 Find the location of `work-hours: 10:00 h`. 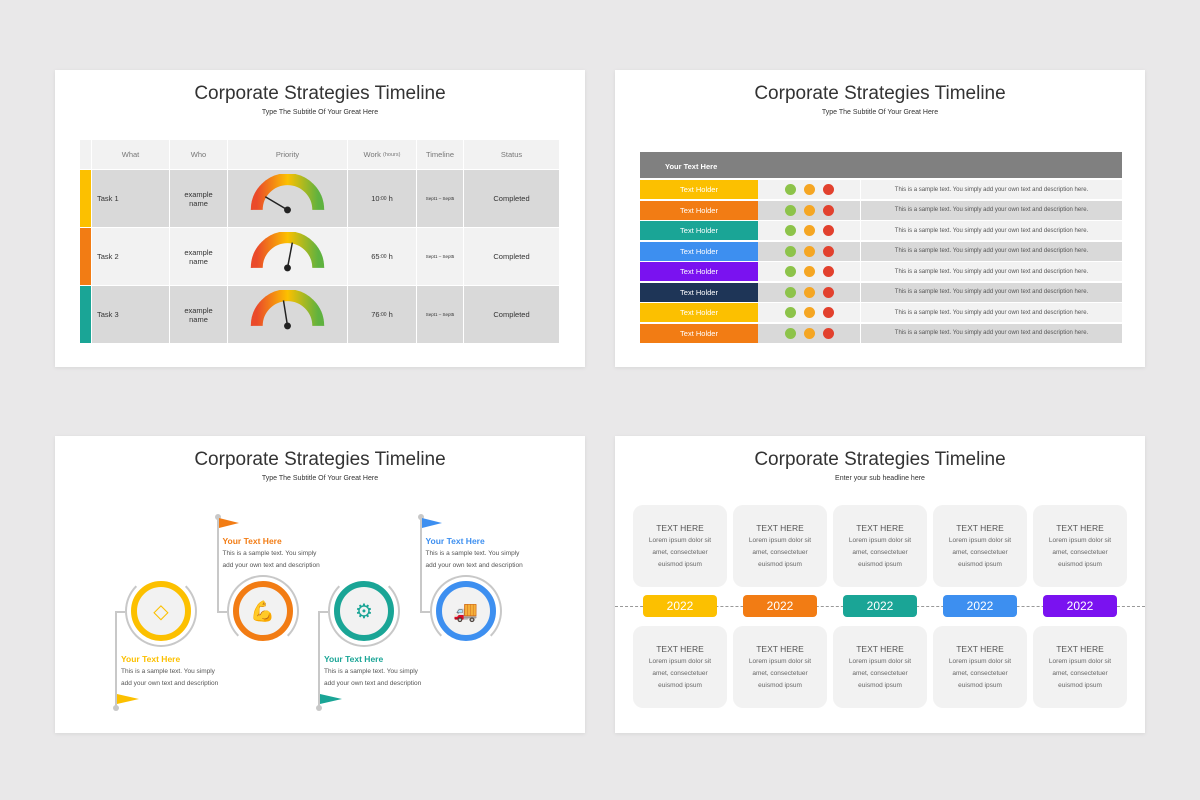

work-hours: 10:00 h is located at coordinates (382, 198).